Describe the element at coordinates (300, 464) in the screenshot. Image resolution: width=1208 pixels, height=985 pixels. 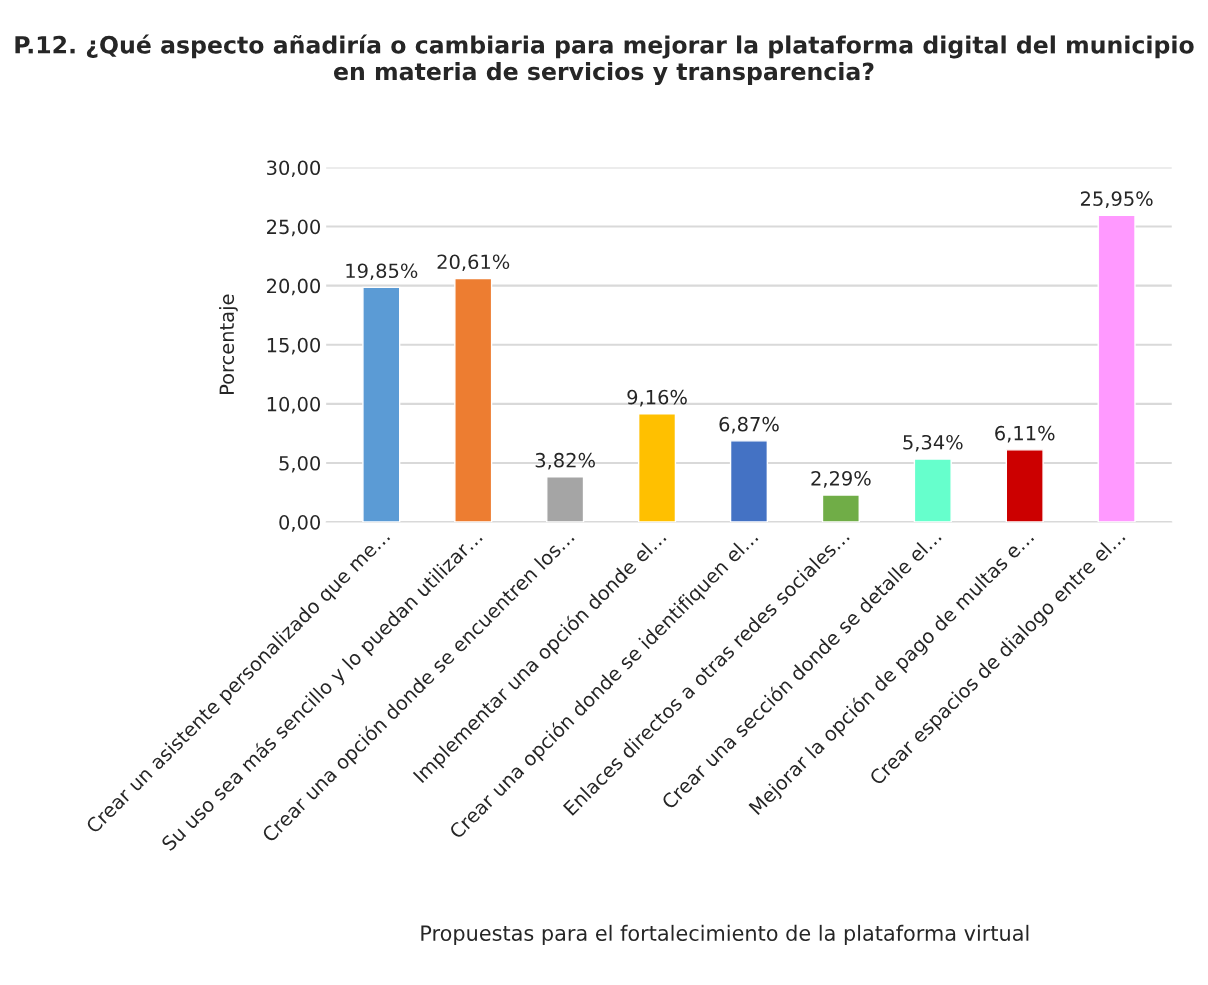
I see `y-tick-label: 5,00` at that location.